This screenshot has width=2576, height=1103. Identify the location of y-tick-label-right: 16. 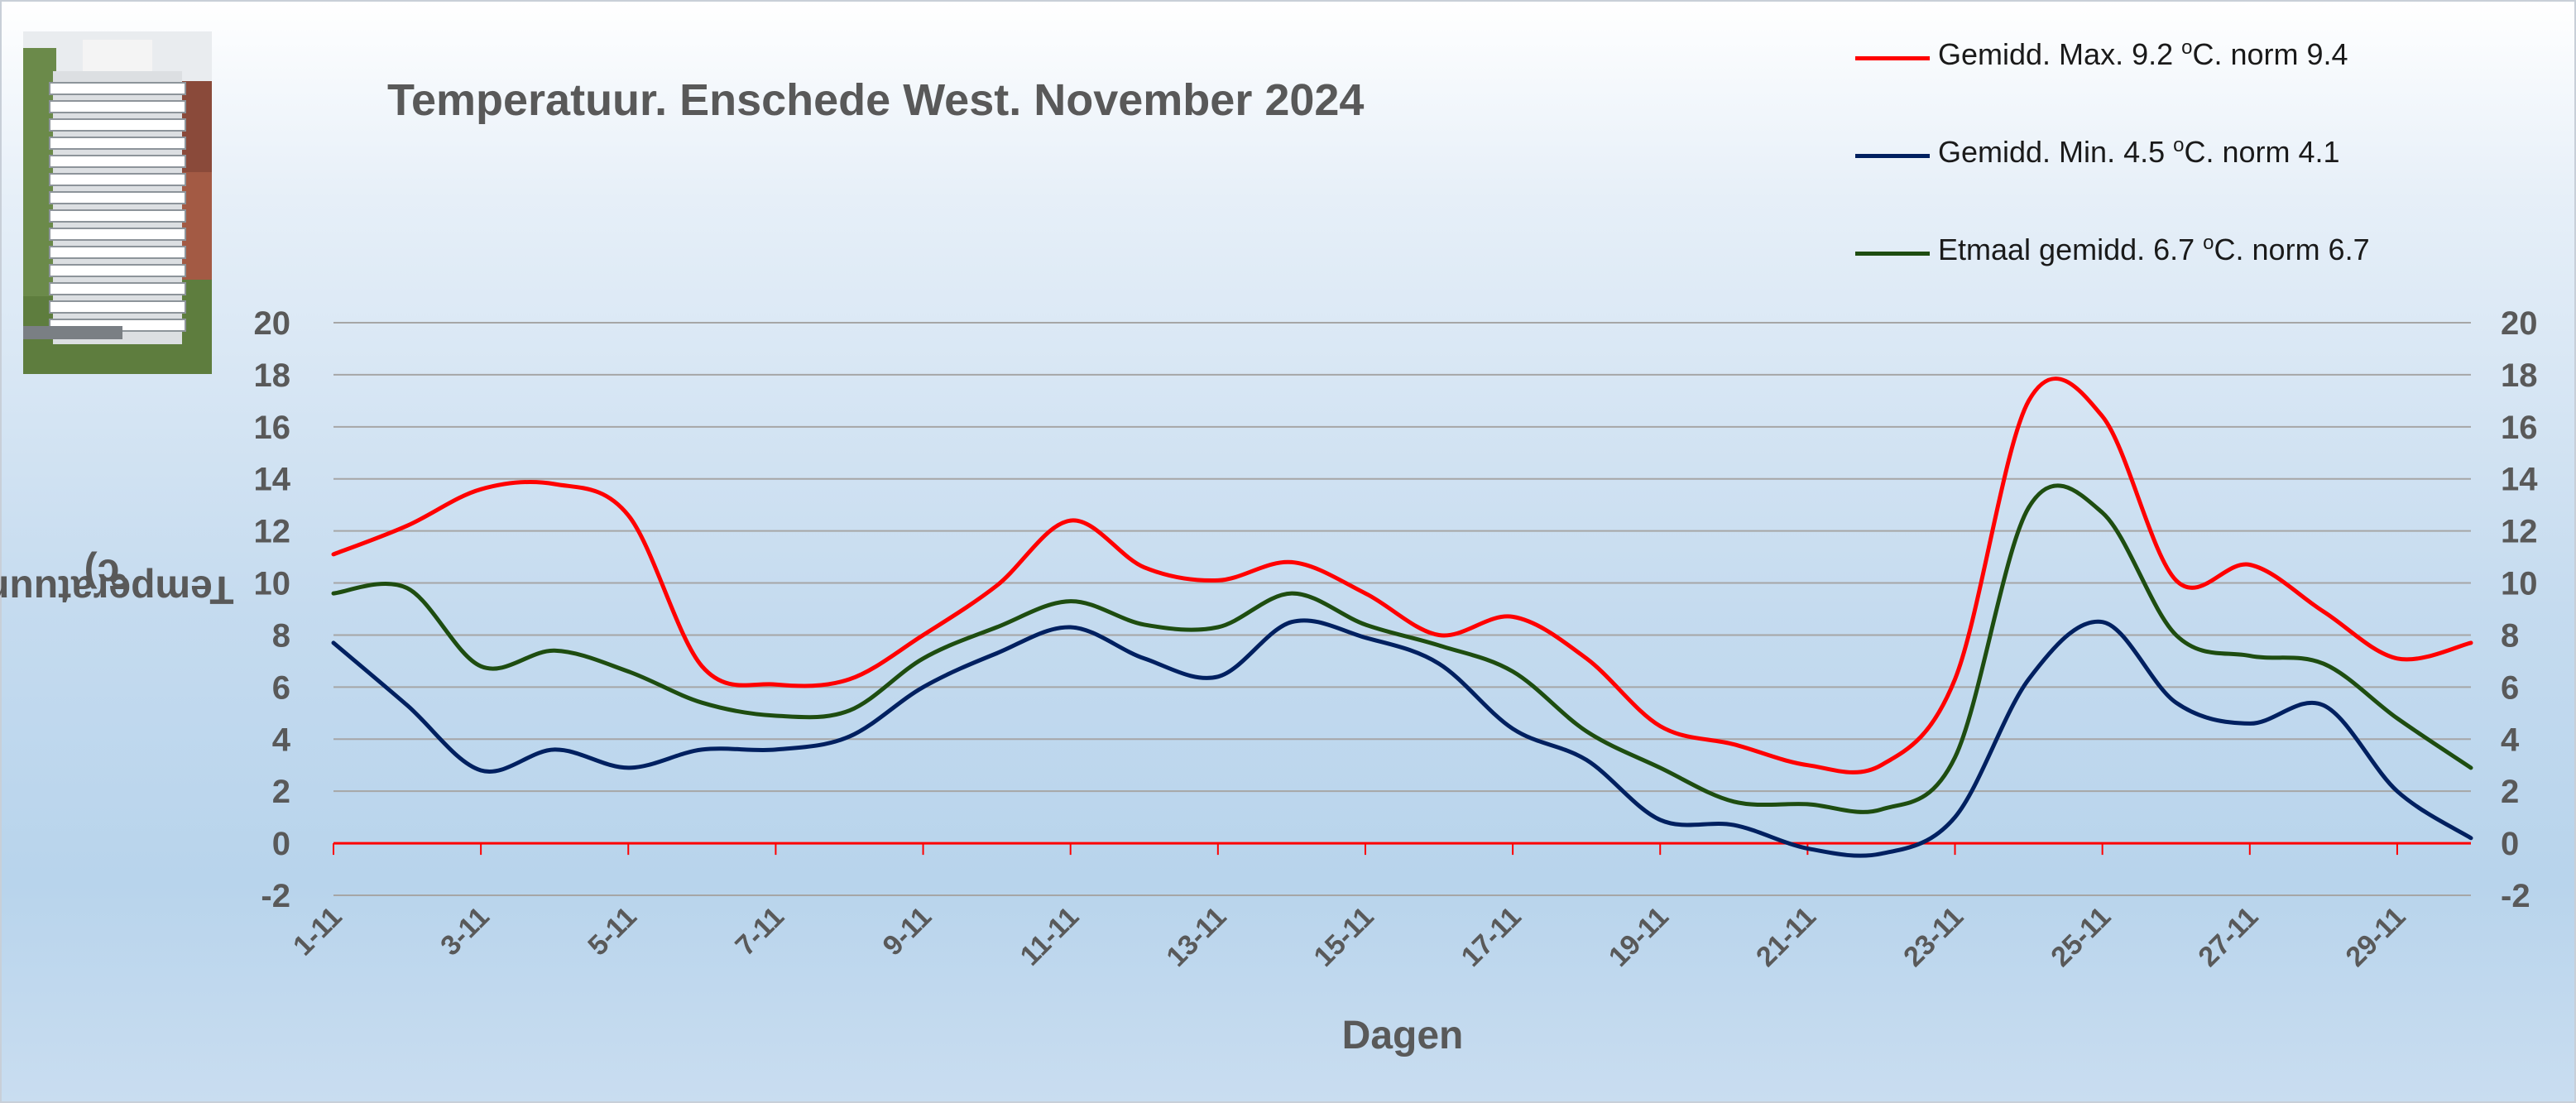
(2519, 428).